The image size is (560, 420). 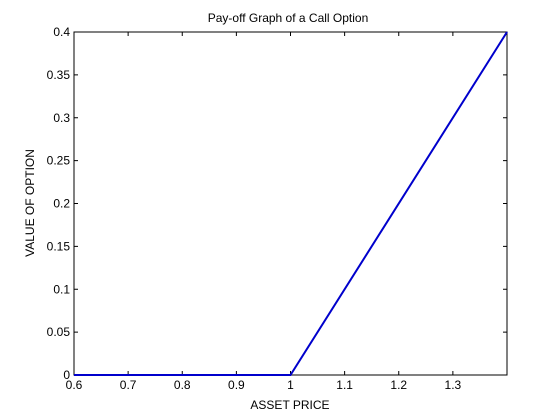 What do you see at coordinates (74, 385) in the screenshot?
I see `x-tick-label: 0.6` at bounding box center [74, 385].